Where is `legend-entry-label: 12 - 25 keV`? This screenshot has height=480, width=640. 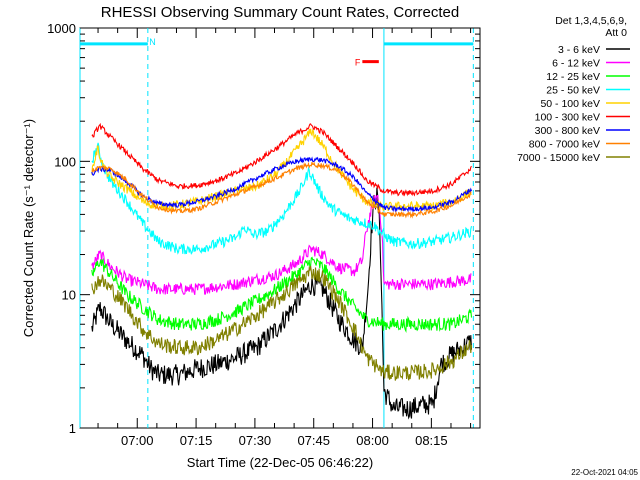
legend-entry-label: 12 - 25 keV is located at coordinates (573, 77).